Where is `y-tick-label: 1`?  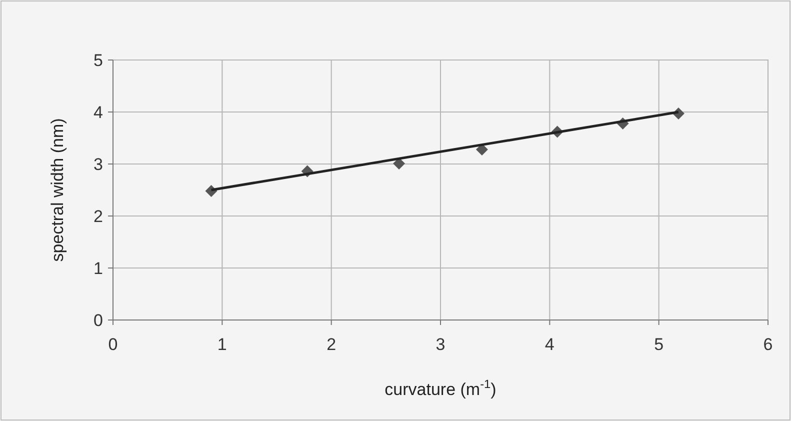
y-tick-label: 1 is located at coordinates (98, 268).